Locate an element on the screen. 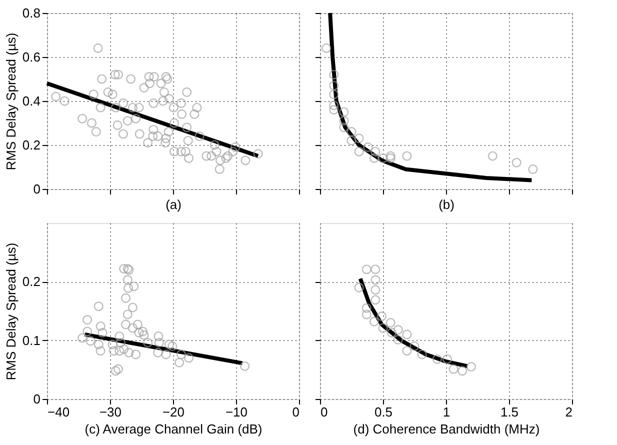 The height and width of the screenshot is (445, 617). x-tick-label: −20 is located at coordinates (173, 412).